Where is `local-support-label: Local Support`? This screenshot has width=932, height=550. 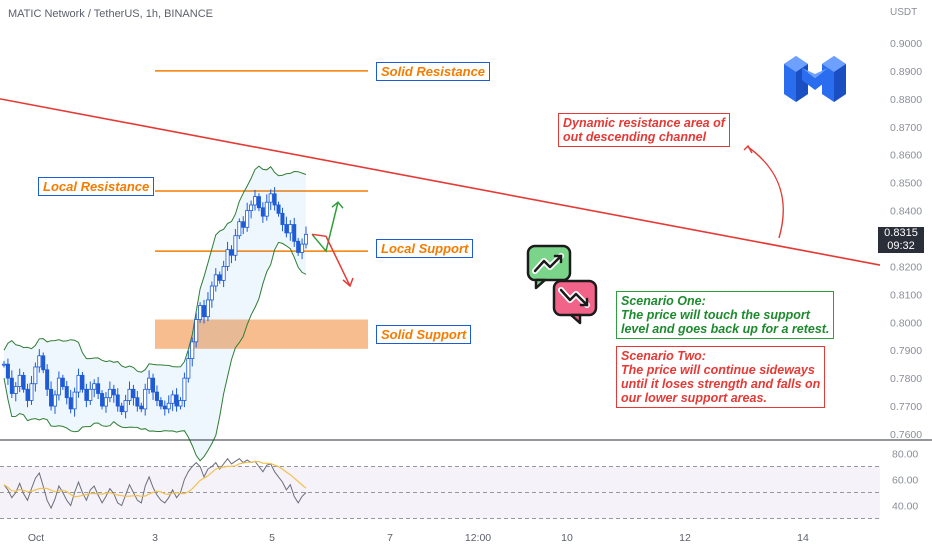
local-support-label: Local Support is located at coordinates (425, 248).